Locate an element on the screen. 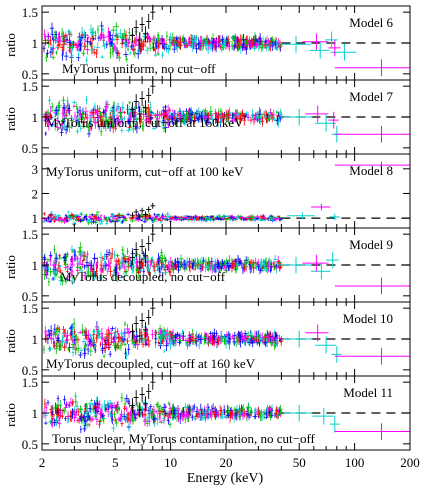 The width and height of the screenshot is (434, 491). y-tick-label: 0.5 is located at coordinates (30, 148).